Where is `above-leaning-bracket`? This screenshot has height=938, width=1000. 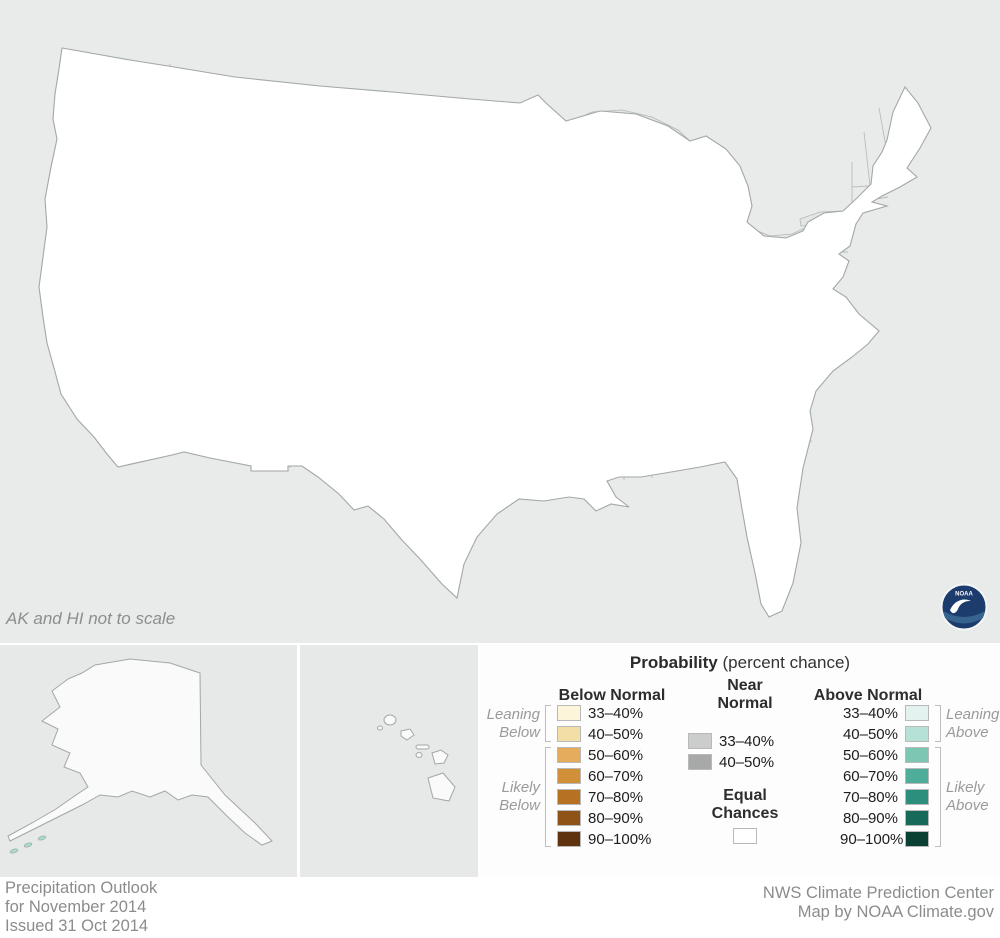
above-leaning-bracket is located at coordinates (938, 723).